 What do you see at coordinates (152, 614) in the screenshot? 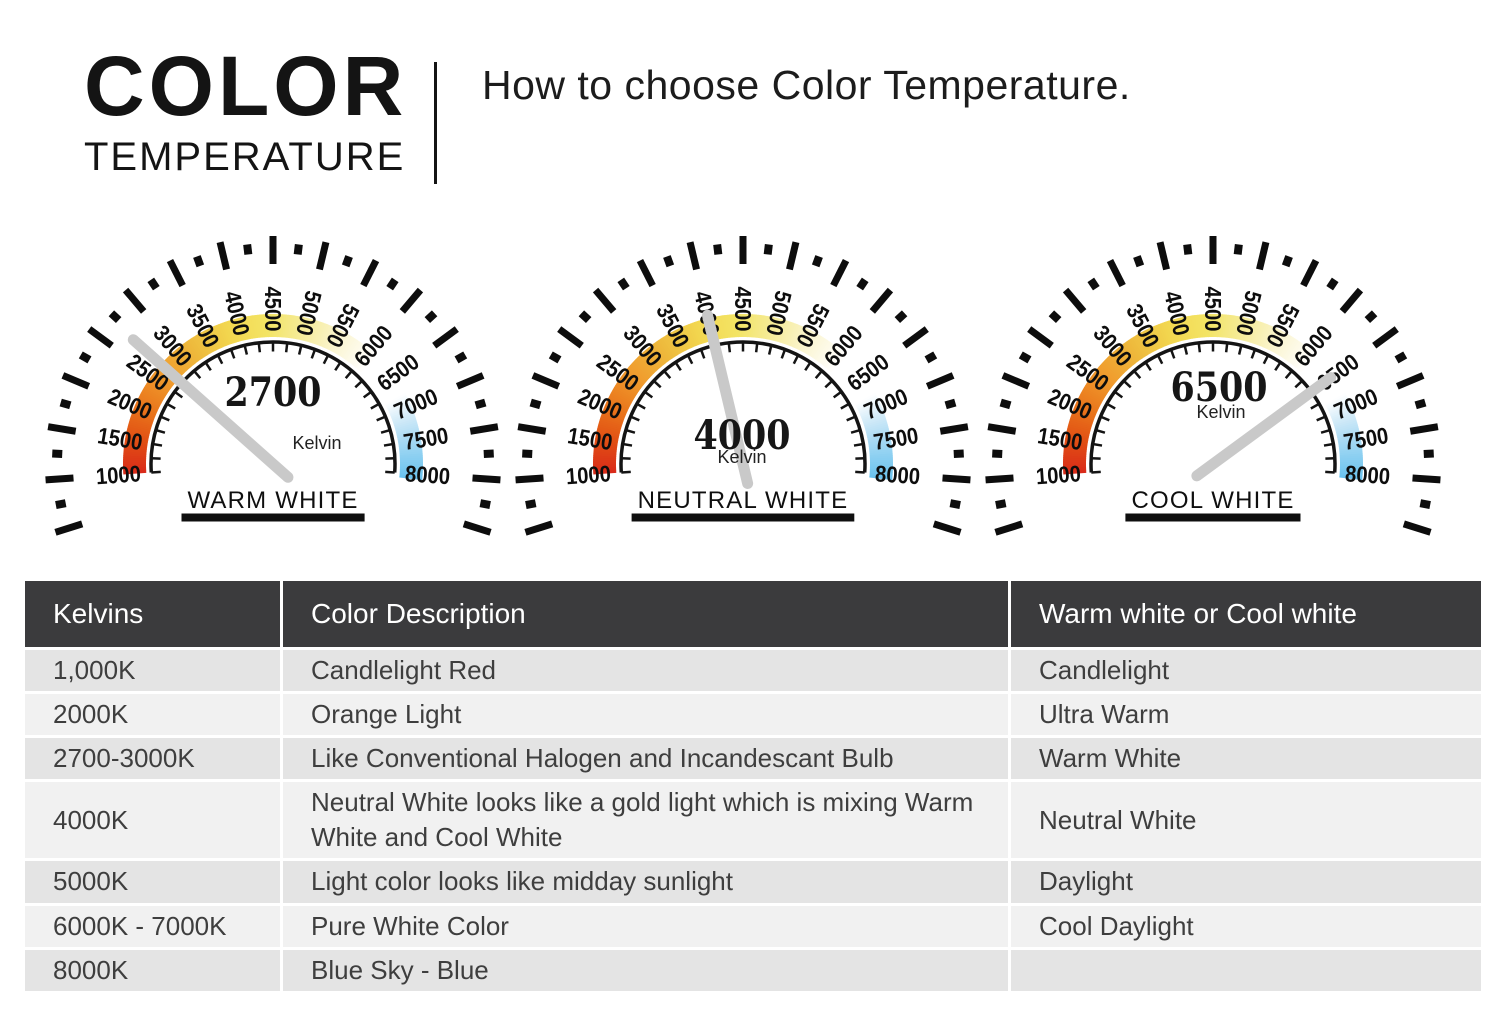
I see `column-header: Kelvins` at bounding box center [152, 614].